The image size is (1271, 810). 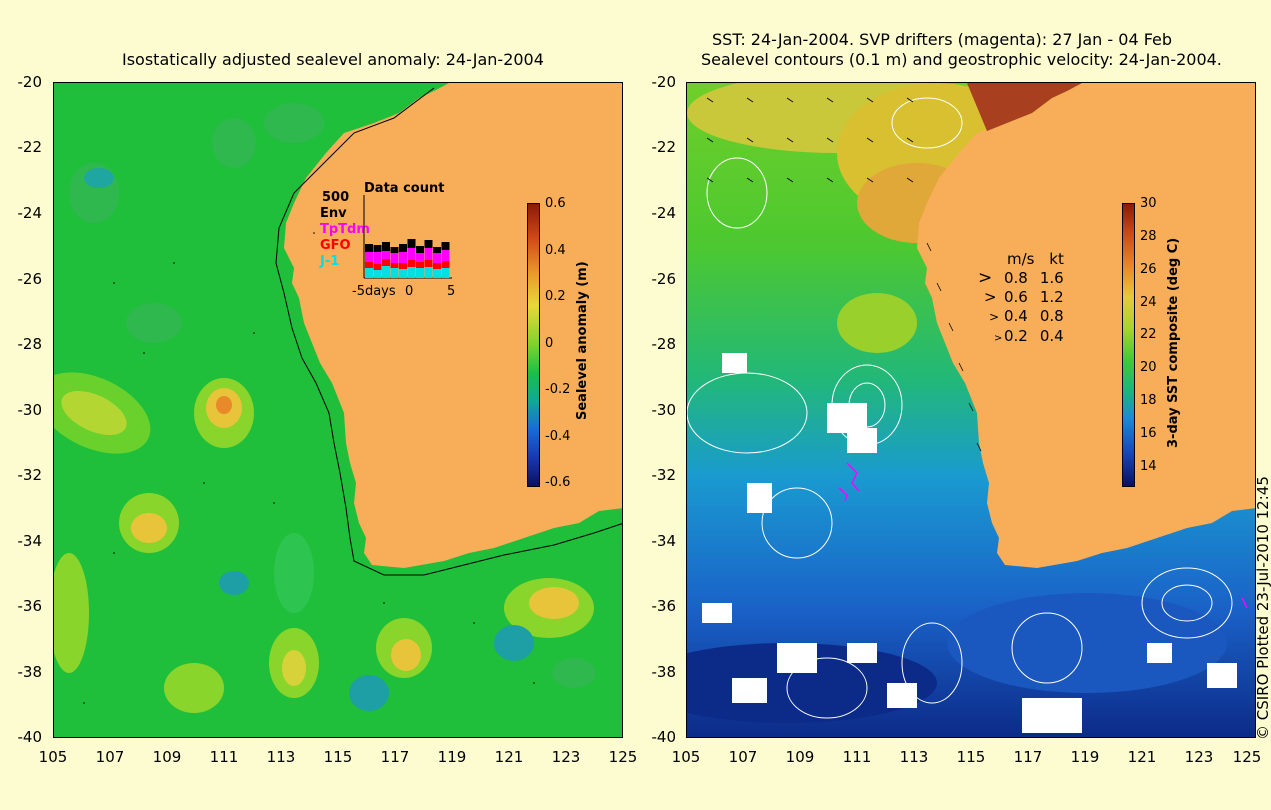 What do you see at coordinates (30, 737) in the screenshot?
I see `y-tick: -40` at bounding box center [30, 737].